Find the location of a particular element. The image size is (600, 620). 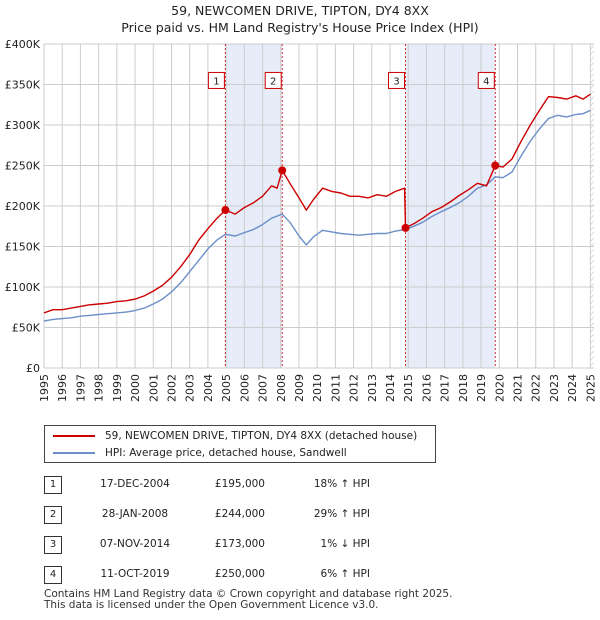

x-tick-label: 2020 is located at coordinates (499, 388).